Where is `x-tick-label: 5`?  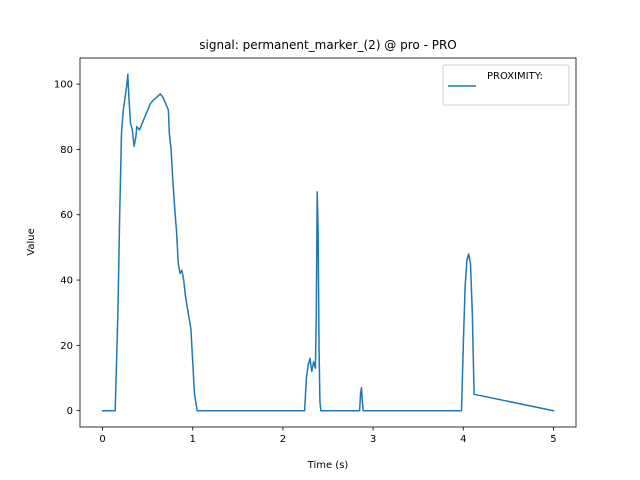
x-tick-label: 5 is located at coordinates (553, 439).